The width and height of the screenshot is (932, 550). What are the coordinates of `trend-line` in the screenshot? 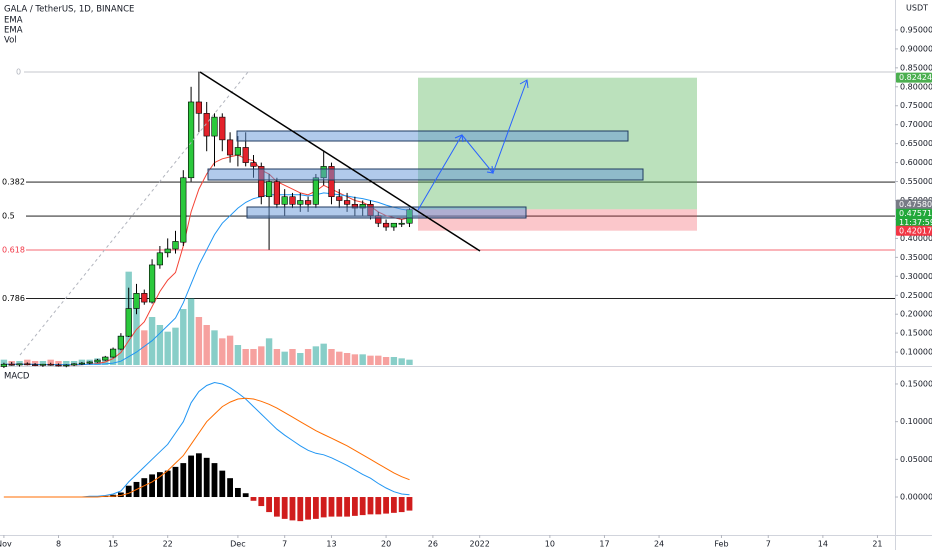 It's located at (340, 161).